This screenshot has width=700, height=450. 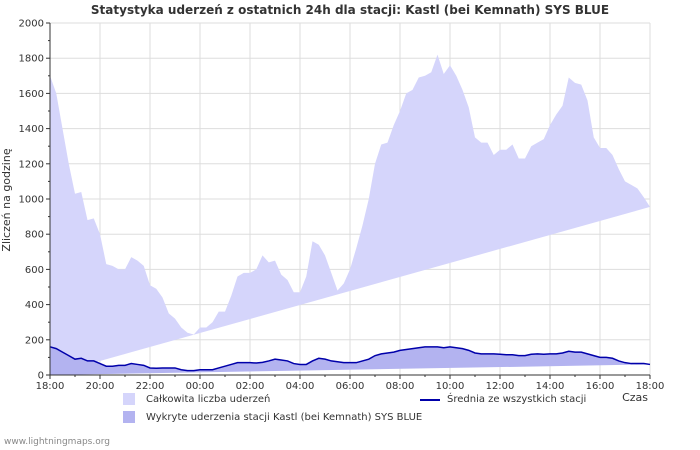 I want to click on y-tick-label: 1400, so click(x=31, y=129).